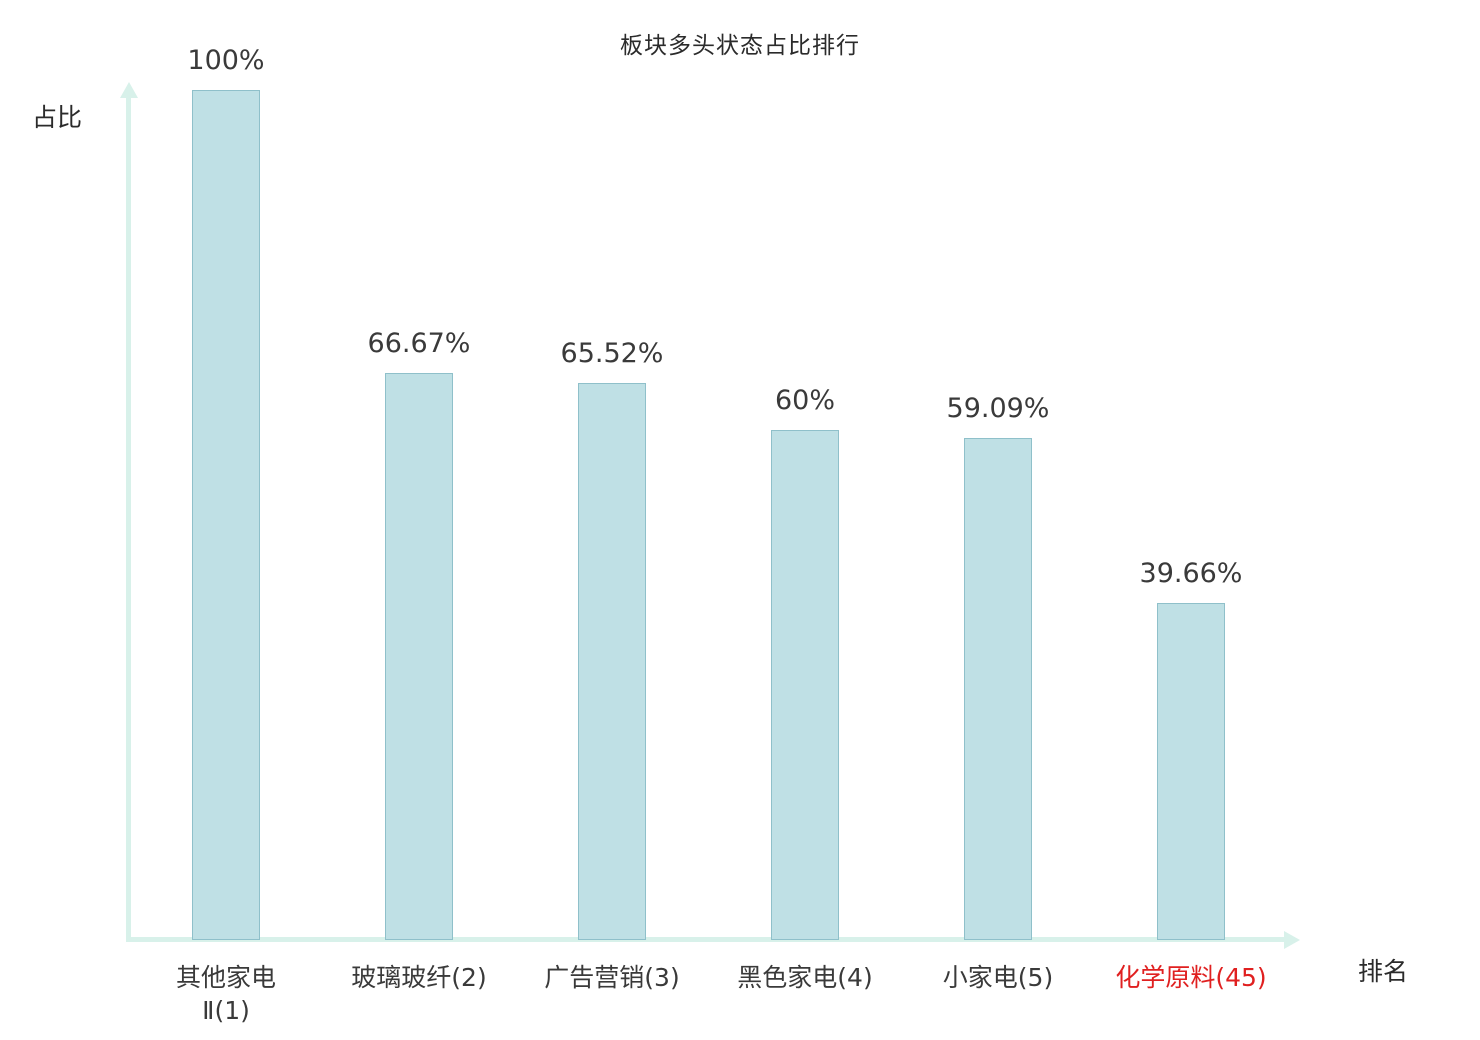 The width and height of the screenshot is (1480, 1040). I want to click on category-label: 黑色家电(4), so click(805, 977).